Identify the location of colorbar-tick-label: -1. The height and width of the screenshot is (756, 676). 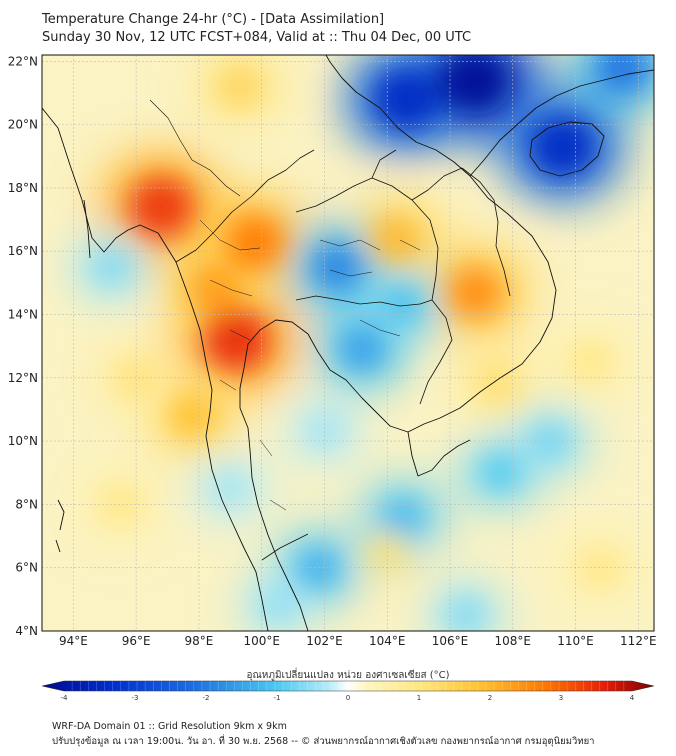
(277, 698).